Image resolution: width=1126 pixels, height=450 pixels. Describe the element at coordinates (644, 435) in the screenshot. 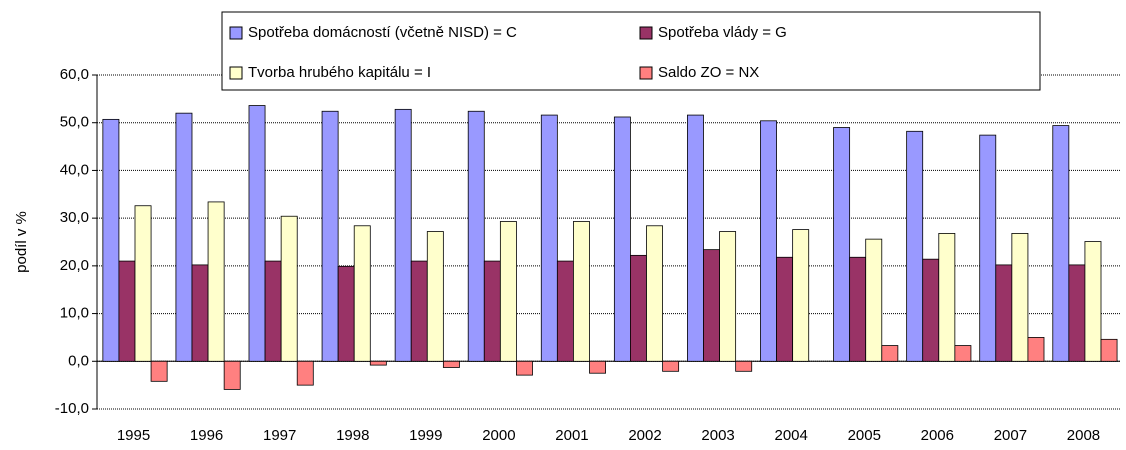

I see `x-tick-label: 2002` at that location.